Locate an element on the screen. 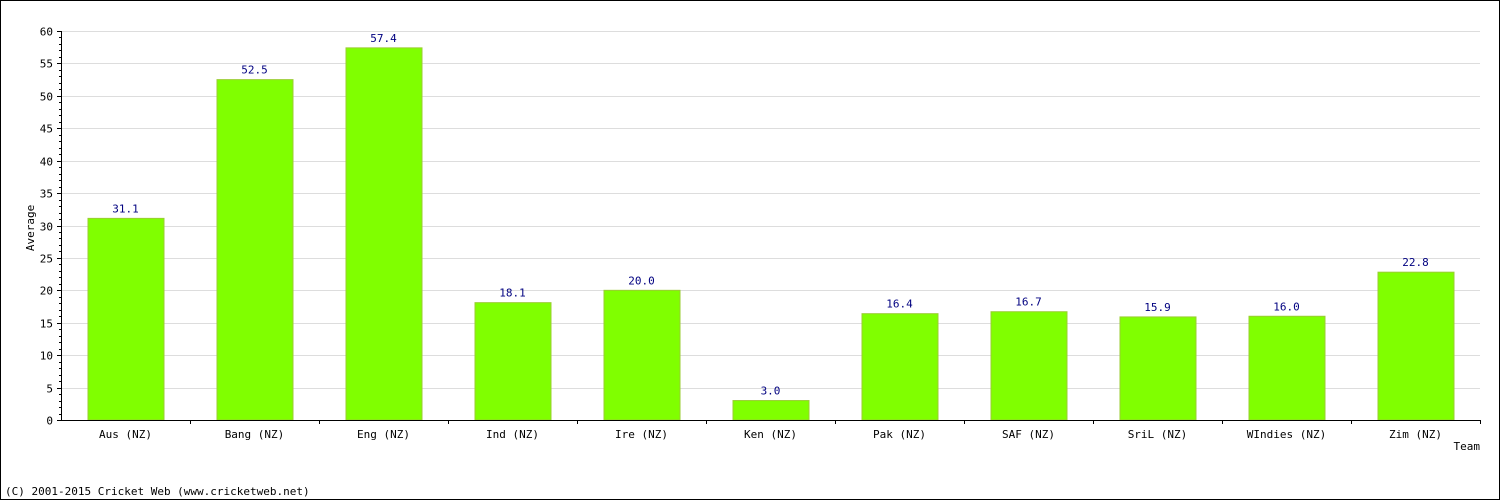 Image resolution: width=1500 pixels, height=504 pixels. y-tick-label: 60 is located at coordinates (46, 32).